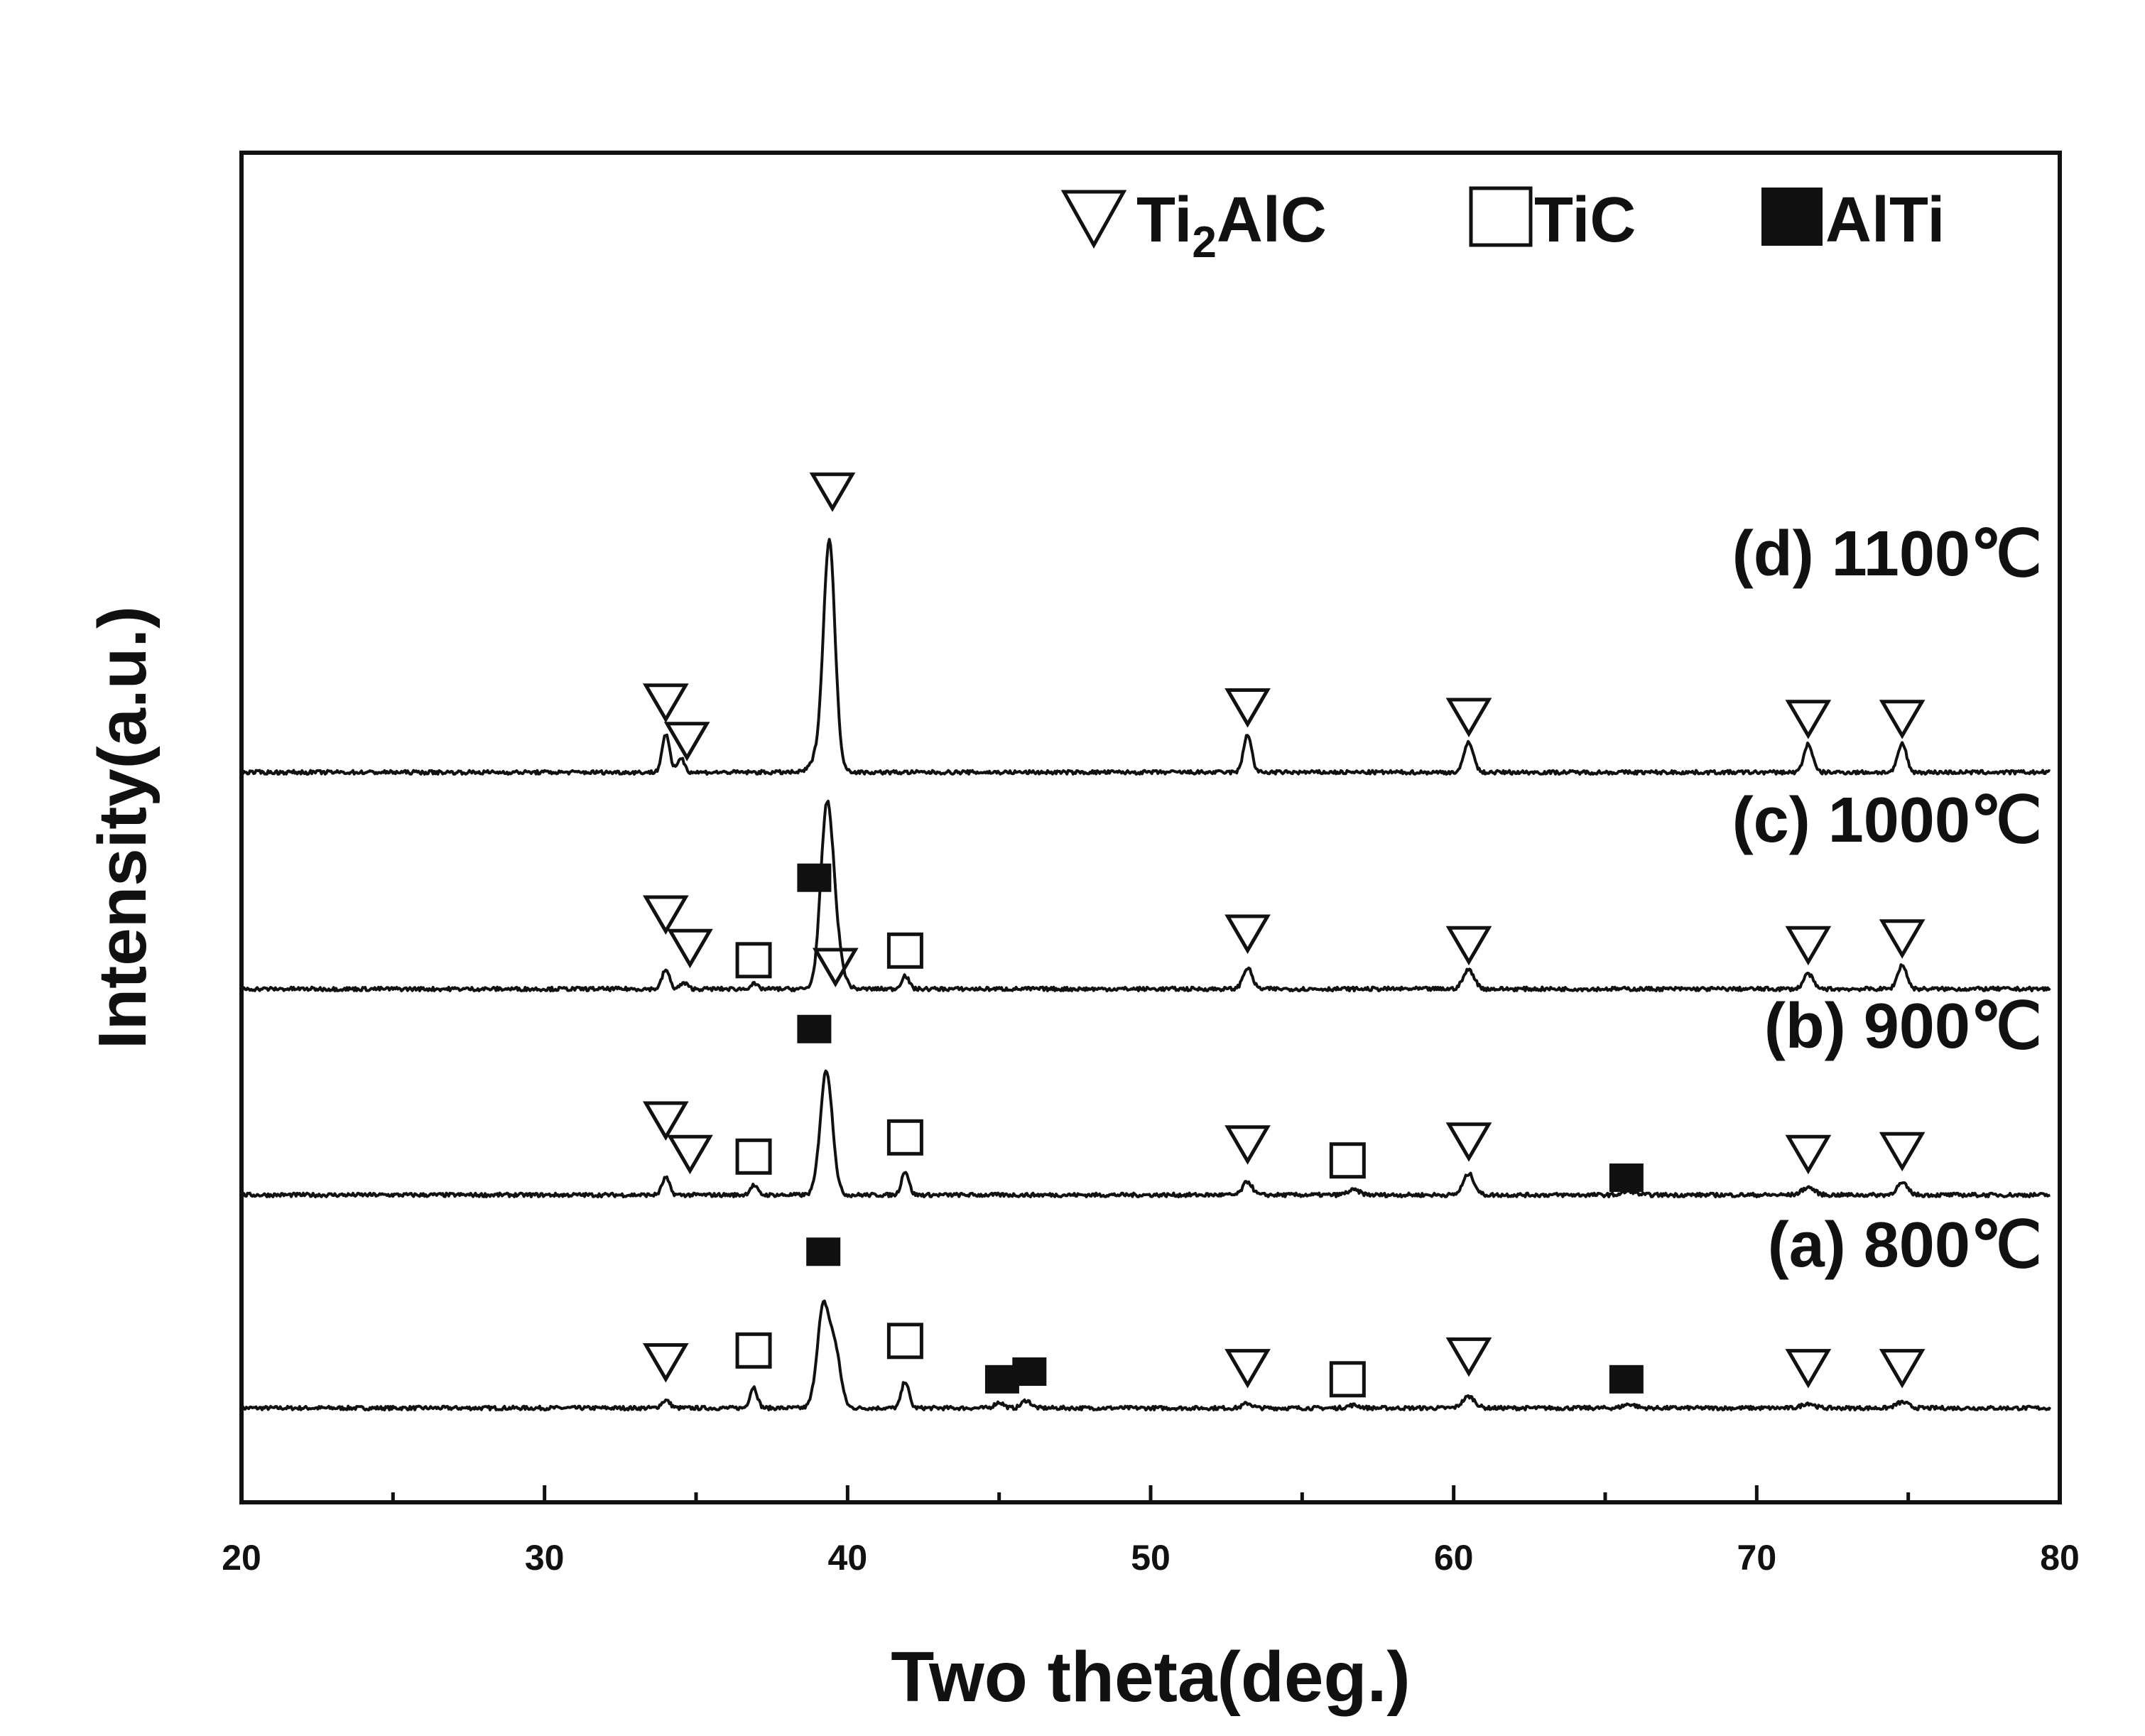 The image size is (2145, 1736). I want to click on x-tick-label: 60, so click(1454, 1558).